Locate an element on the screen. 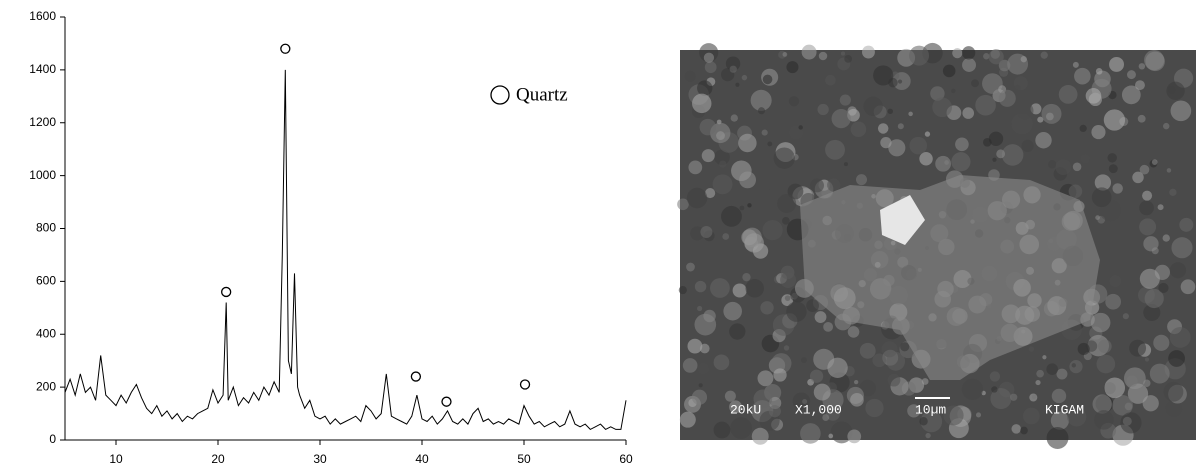 This screenshot has height=475, width=1196. sem-label: X1,000 is located at coordinates (818, 409).